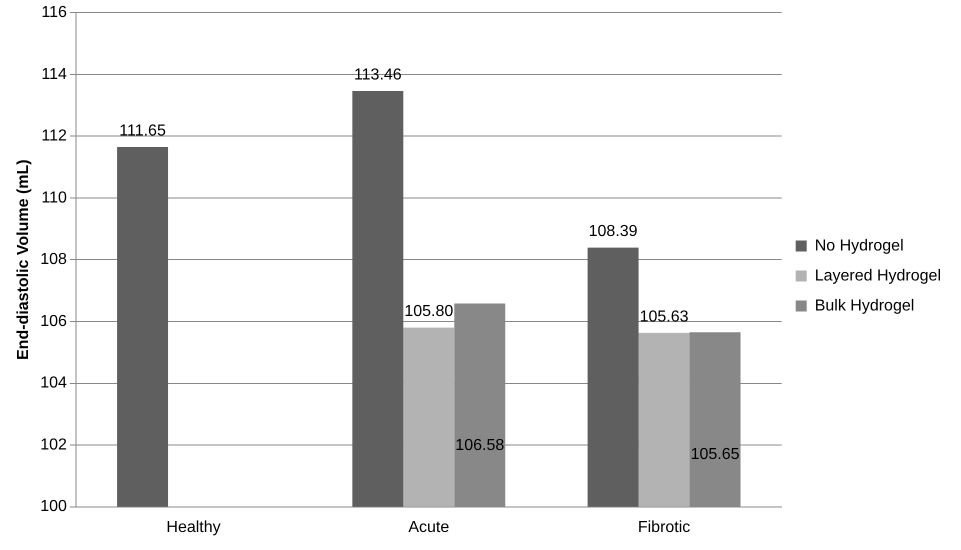 The height and width of the screenshot is (550, 961). What do you see at coordinates (53, 383) in the screenshot?
I see `y-tick-label: 104` at bounding box center [53, 383].